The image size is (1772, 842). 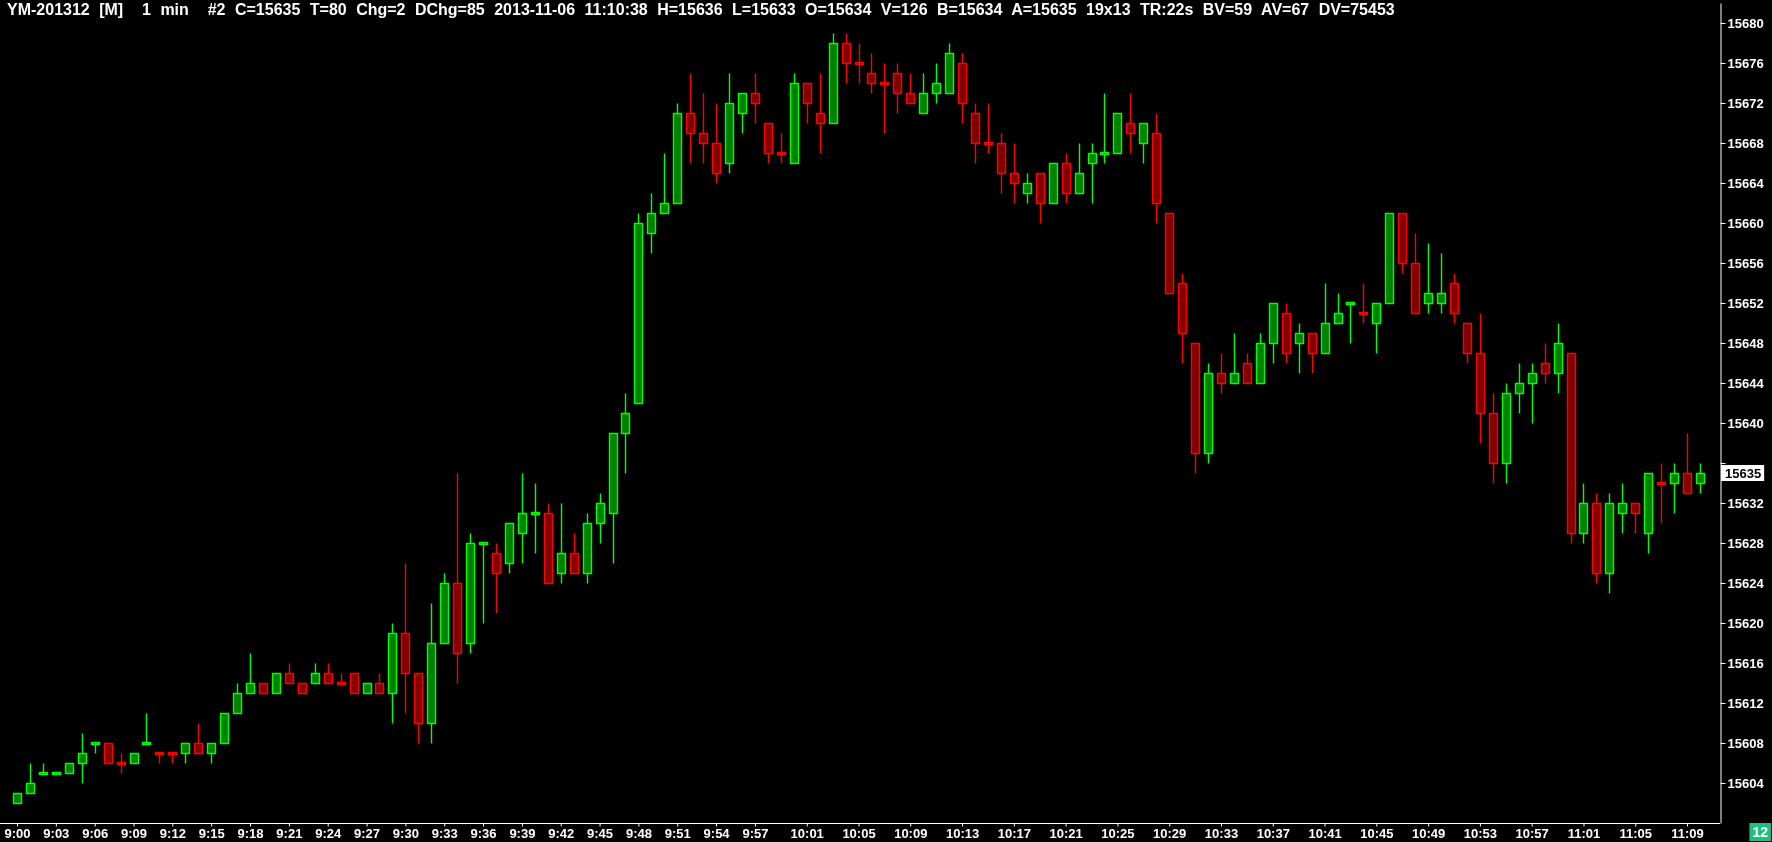 What do you see at coordinates (807, 833) in the screenshot?
I see `x-tick-label: 10:01` at bounding box center [807, 833].